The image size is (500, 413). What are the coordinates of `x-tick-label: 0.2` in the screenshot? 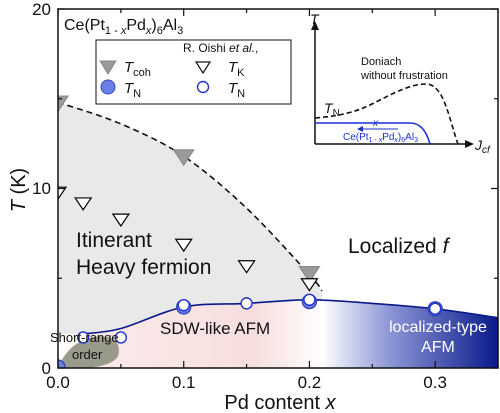 It's located at (310, 382).